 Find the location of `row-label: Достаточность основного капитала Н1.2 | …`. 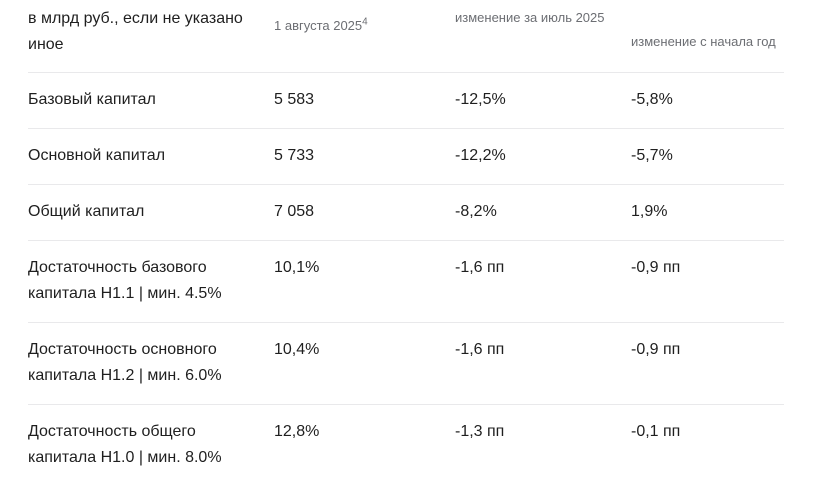

row-label: Достаточность основного капитала Н1.2 | … is located at coordinates (125, 362).